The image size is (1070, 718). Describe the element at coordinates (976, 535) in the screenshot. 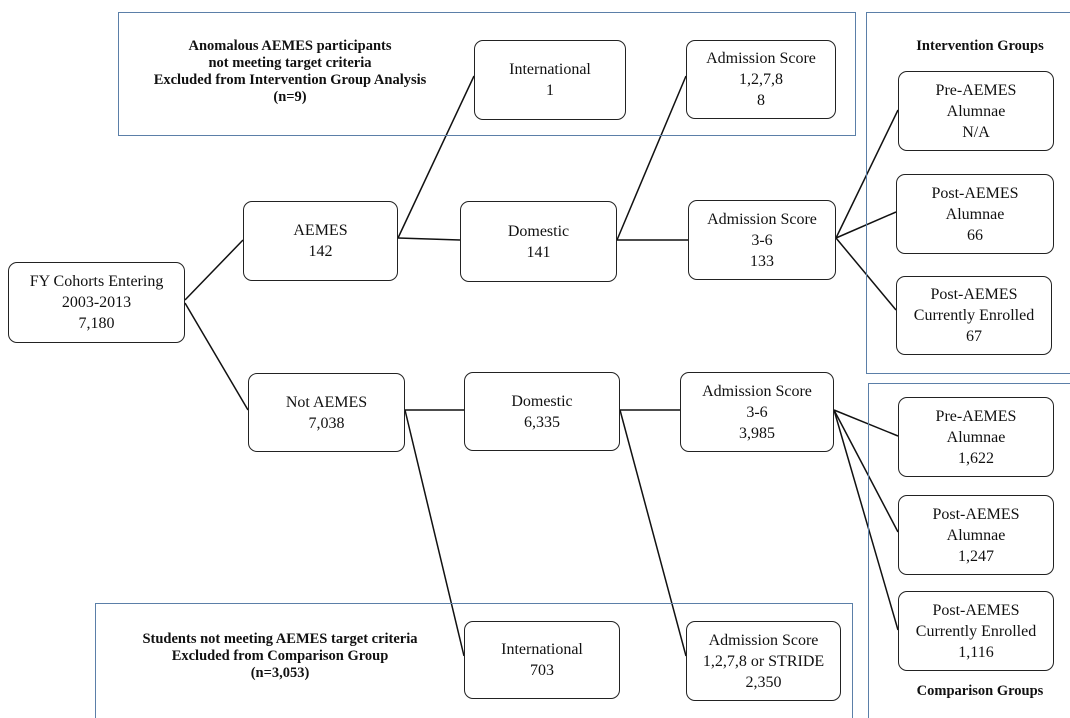

I see `comparison-post-alumnae-node: Post-AEMES Alumnae 1,247` at that location.